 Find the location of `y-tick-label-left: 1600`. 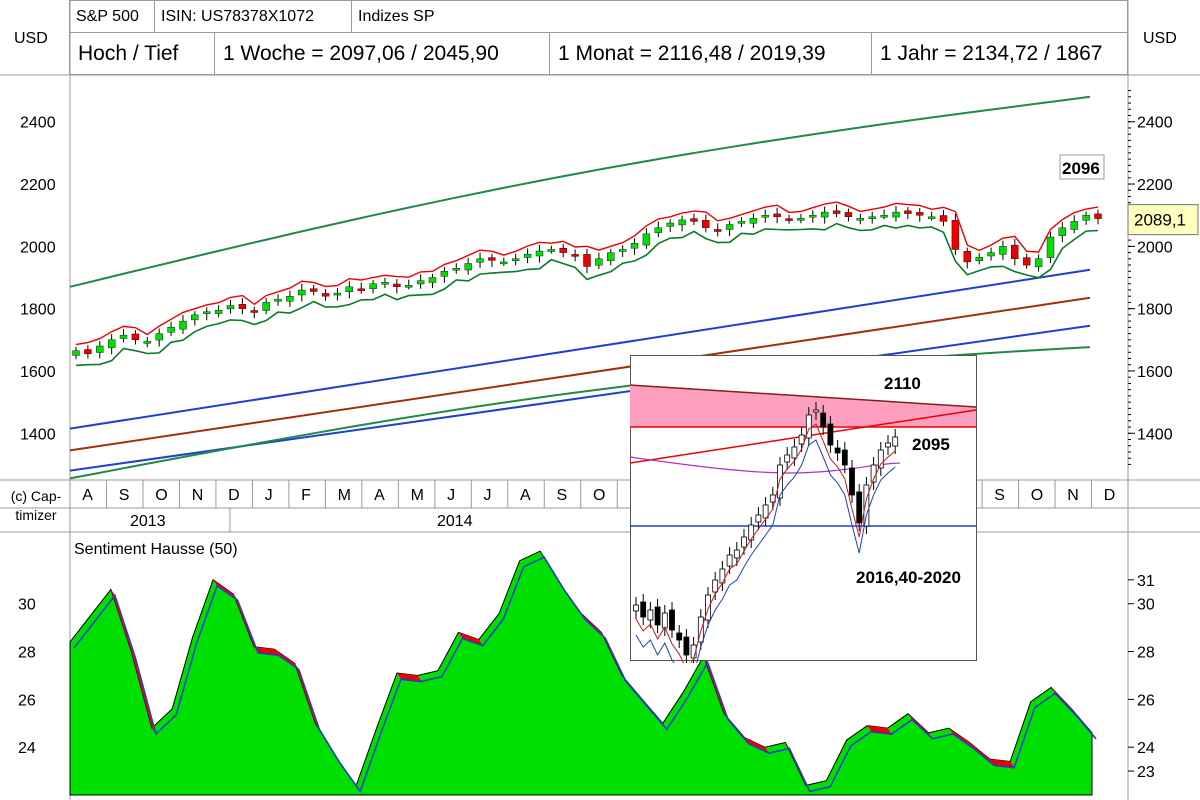

y-tick-label-left: 1600 is located at coordinates (38, 372).